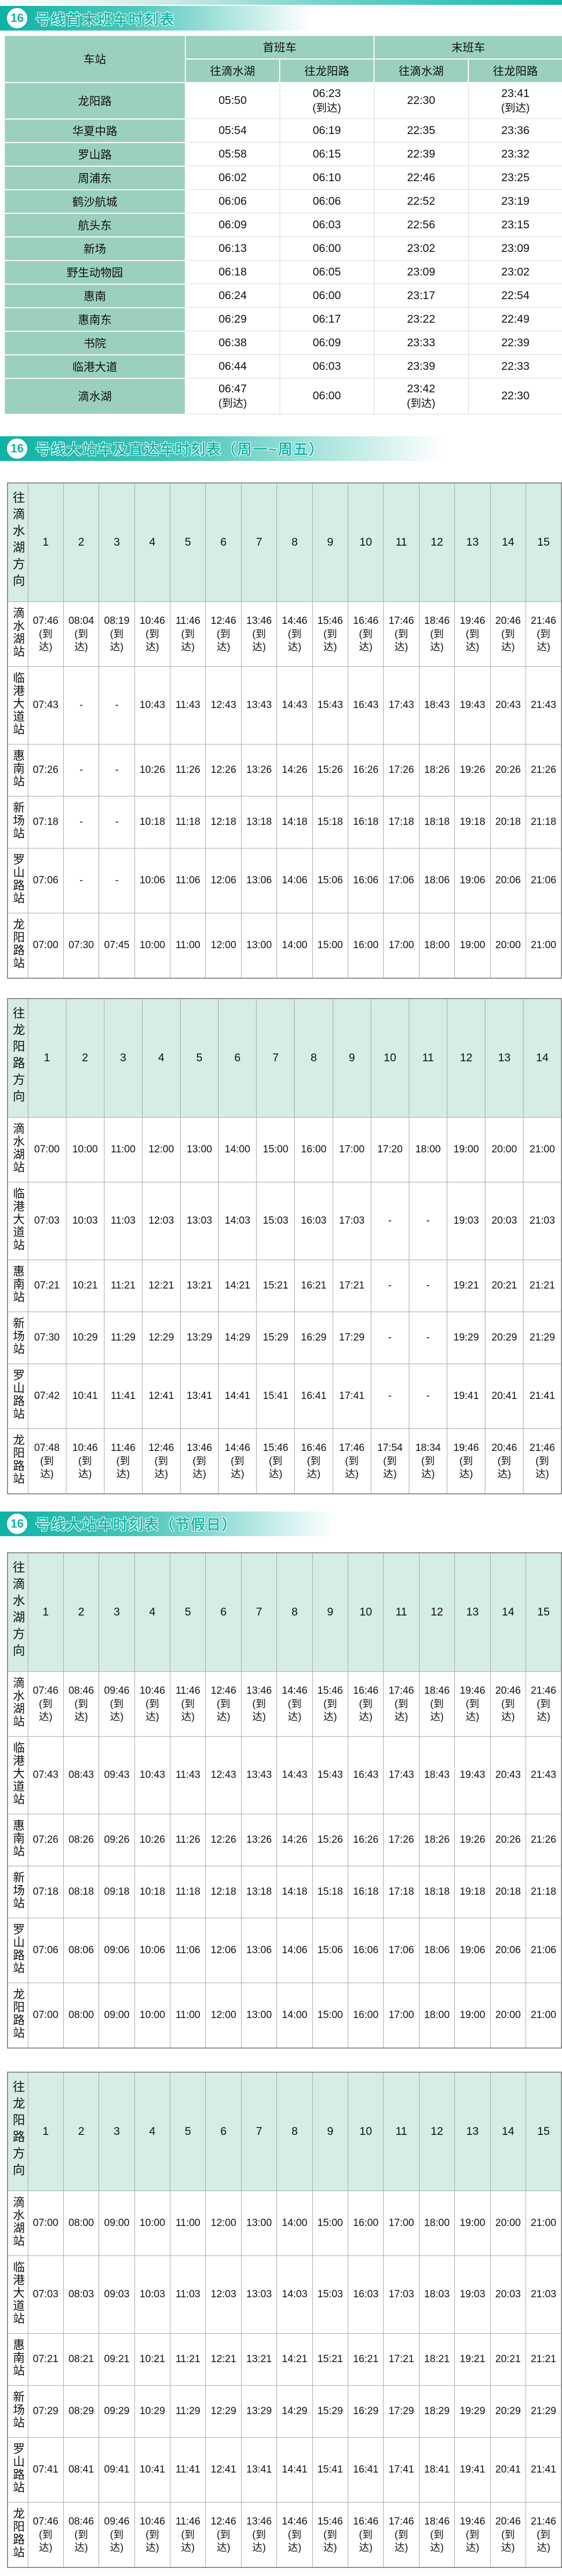  Describe the element at coordinates (508, 2131) in the screenshot. I see `train-number-cell: 14` at that location.